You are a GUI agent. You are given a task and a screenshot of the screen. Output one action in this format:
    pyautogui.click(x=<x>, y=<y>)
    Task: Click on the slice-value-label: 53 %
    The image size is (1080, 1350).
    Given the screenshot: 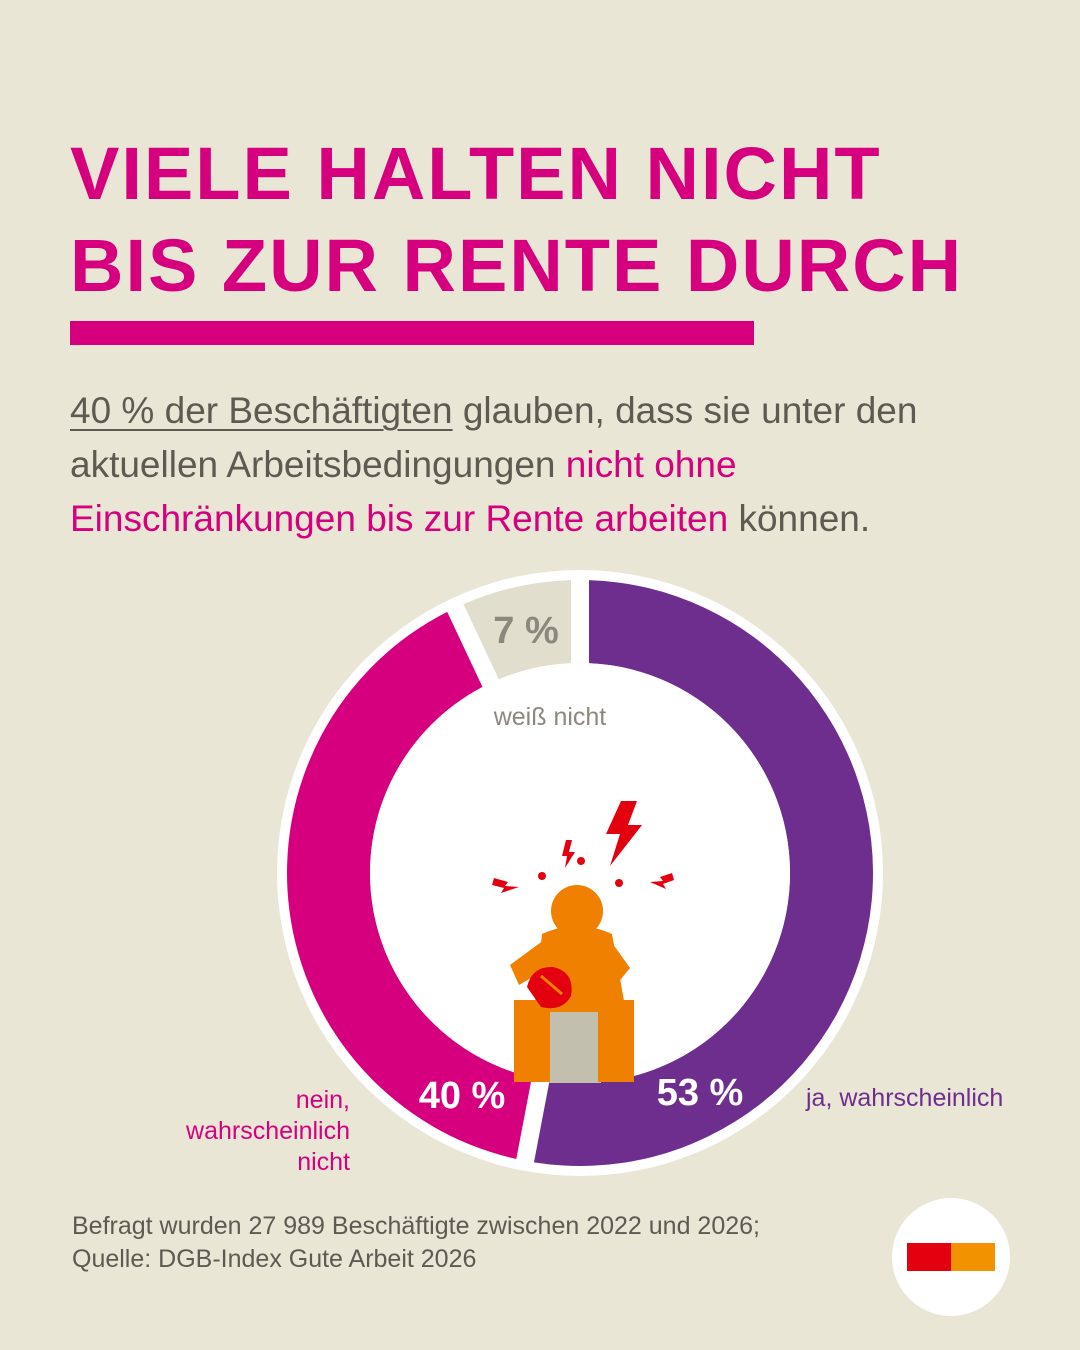 What is the action you would take?
    pyautogui.click(x=700, y=1093)
    